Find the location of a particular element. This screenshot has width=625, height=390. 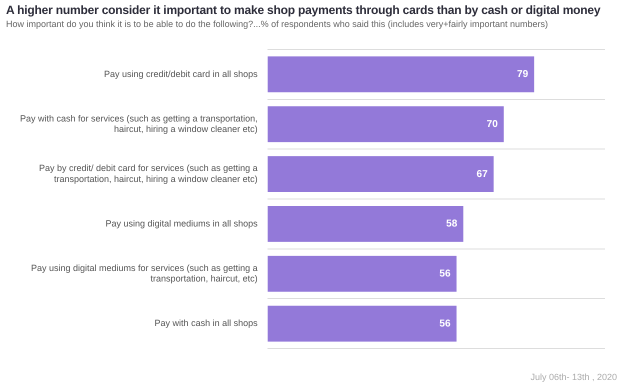

y-tick-label: Pay using digital mediums in all shops is located at coordinates (182, 223).